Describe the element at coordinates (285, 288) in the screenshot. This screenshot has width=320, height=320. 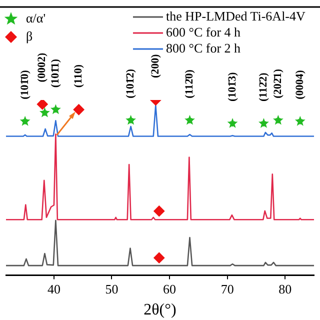
I see `x-tick-label: 80` at that location.